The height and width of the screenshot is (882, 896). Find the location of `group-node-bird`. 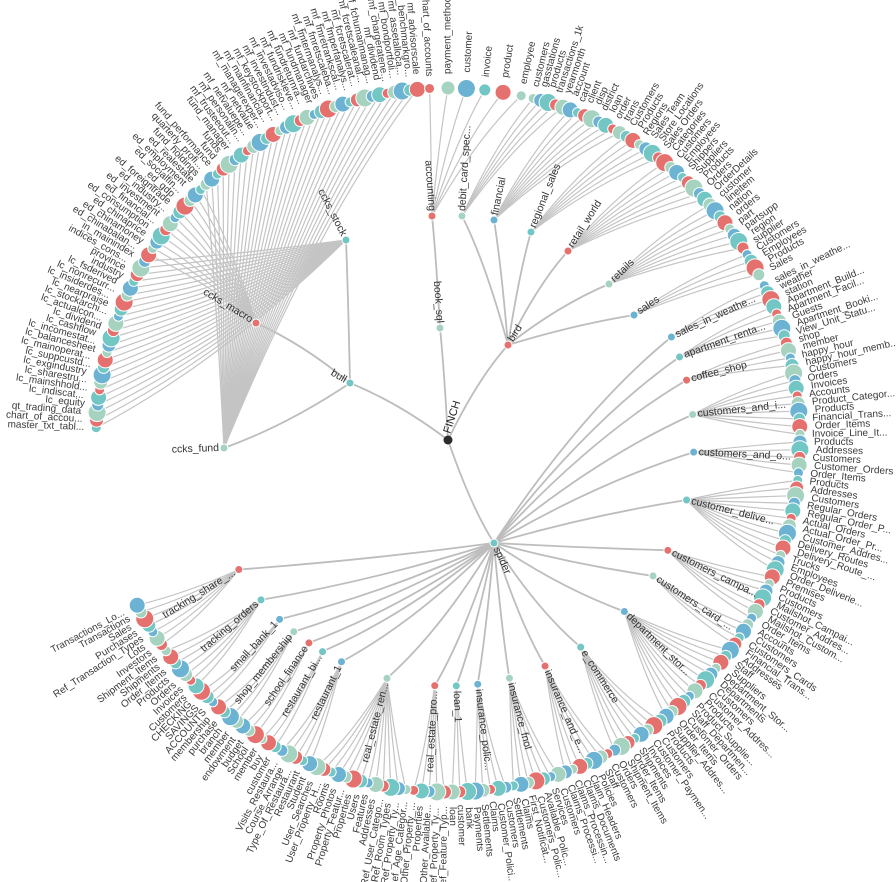

group-node-bird is located at coordinates (508, 345).